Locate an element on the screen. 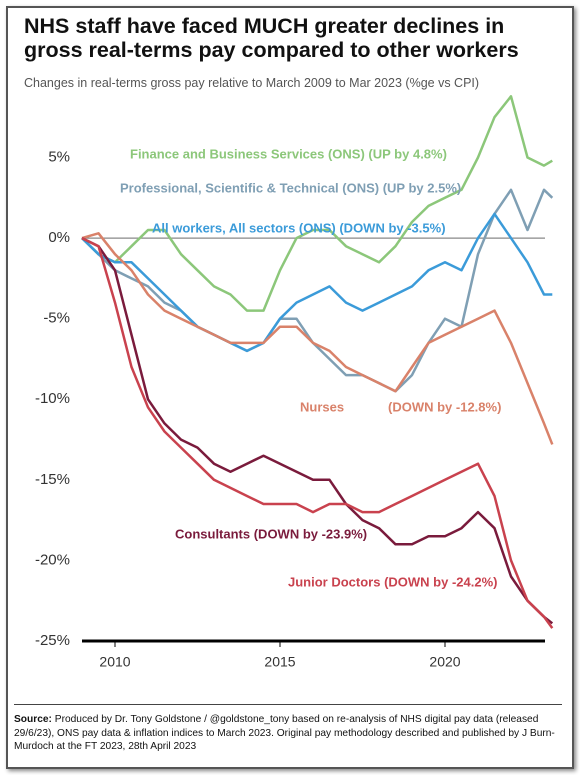 The image size is (580, 775). y-tick-label: 5% is located at coordinates (59, 156).